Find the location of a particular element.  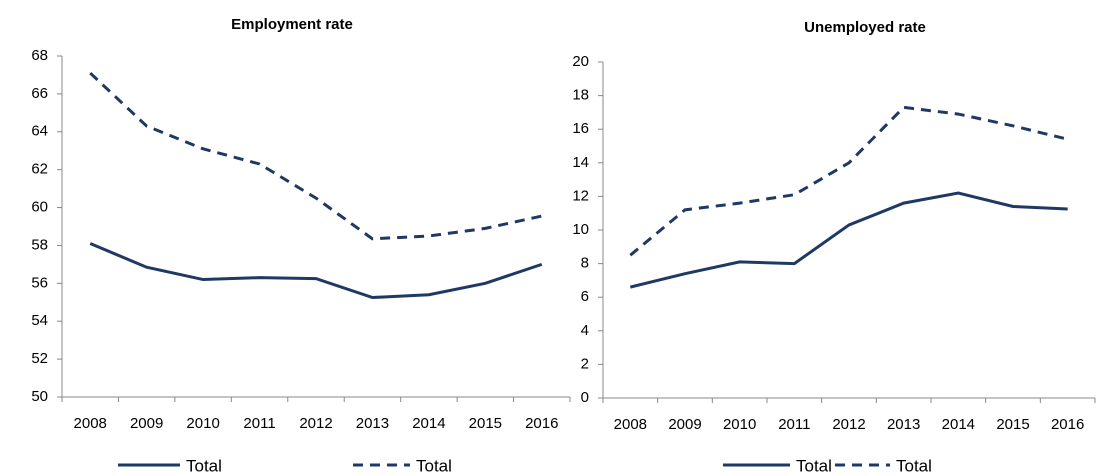

y-tick-label: 4 is located at coordinates (585, 330).